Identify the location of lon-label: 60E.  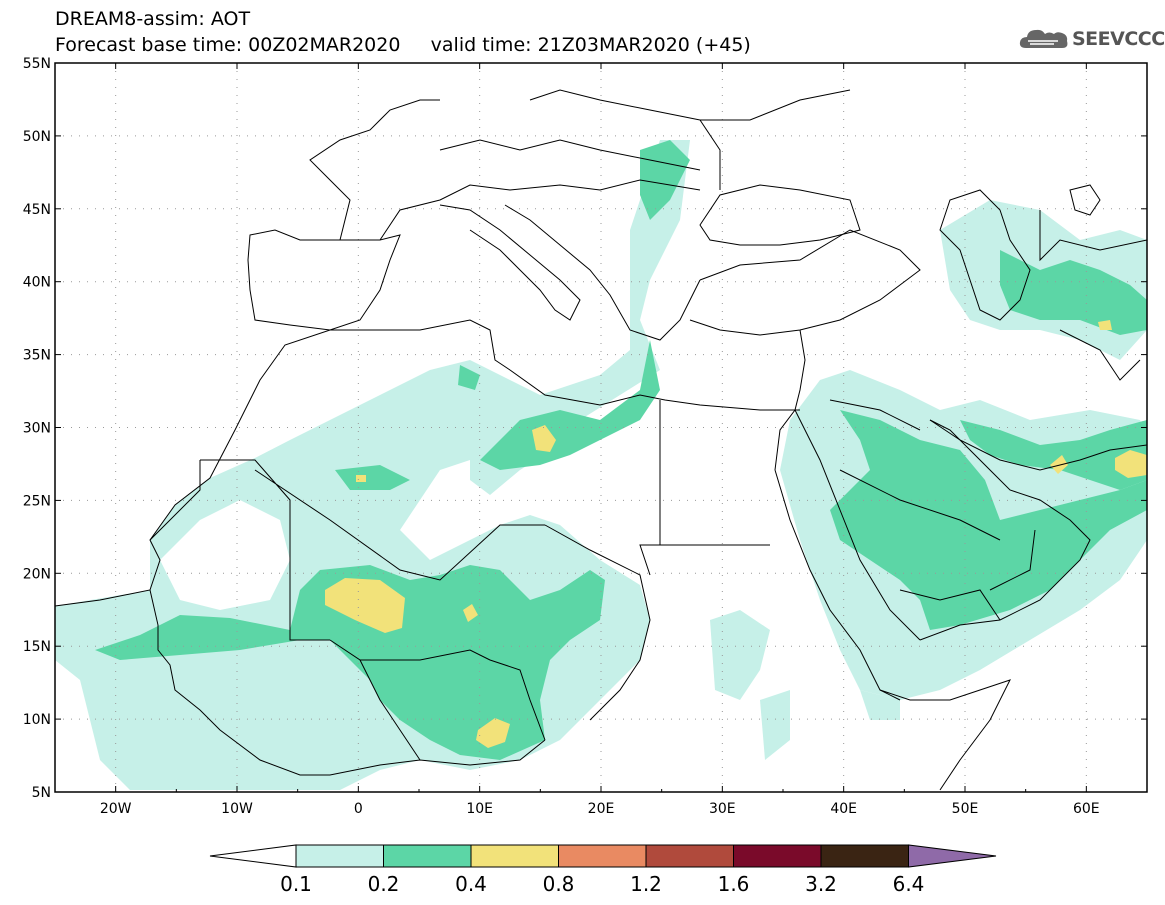
(1086, 809).